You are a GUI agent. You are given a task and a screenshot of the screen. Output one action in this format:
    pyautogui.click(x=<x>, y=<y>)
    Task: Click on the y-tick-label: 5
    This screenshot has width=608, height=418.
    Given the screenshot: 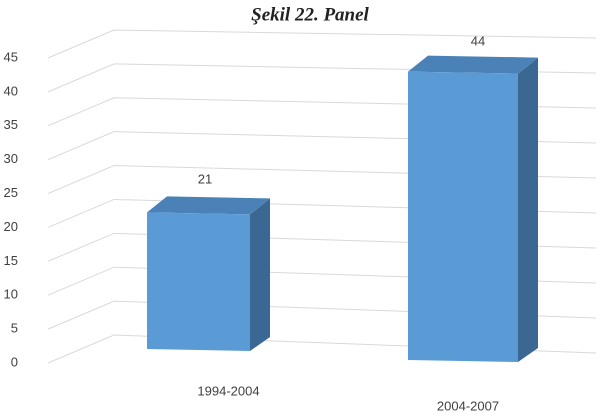 What is the action you would take?
    pyautogui.click(x=14, y=328)
    